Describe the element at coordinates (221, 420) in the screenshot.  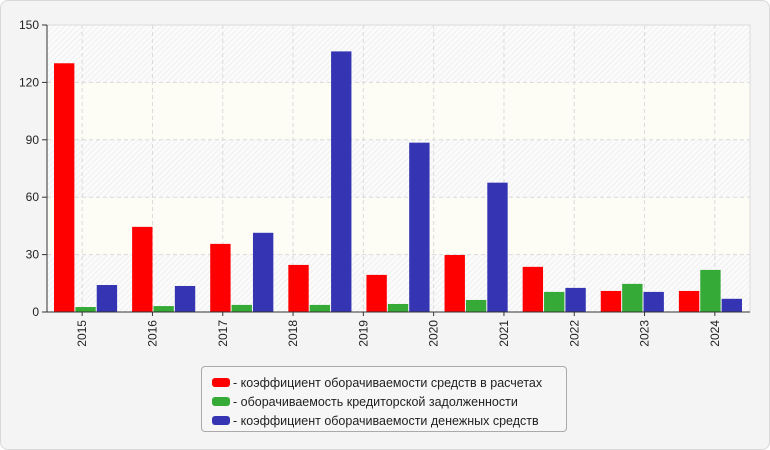
I see `legend-swatch-blue` at that location.